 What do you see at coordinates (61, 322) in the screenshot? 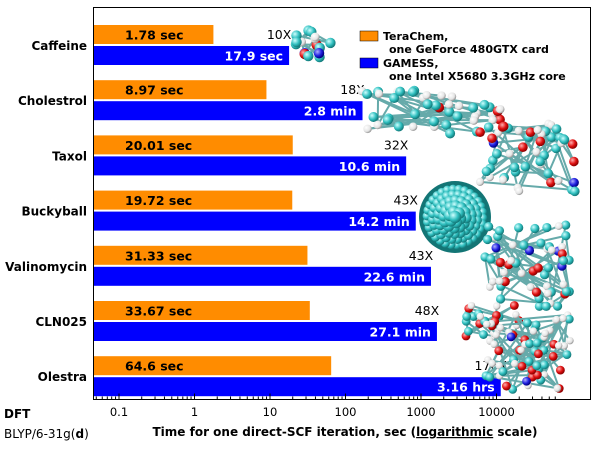
I see `category-label: CLN025` at bounding box center [61, 322].